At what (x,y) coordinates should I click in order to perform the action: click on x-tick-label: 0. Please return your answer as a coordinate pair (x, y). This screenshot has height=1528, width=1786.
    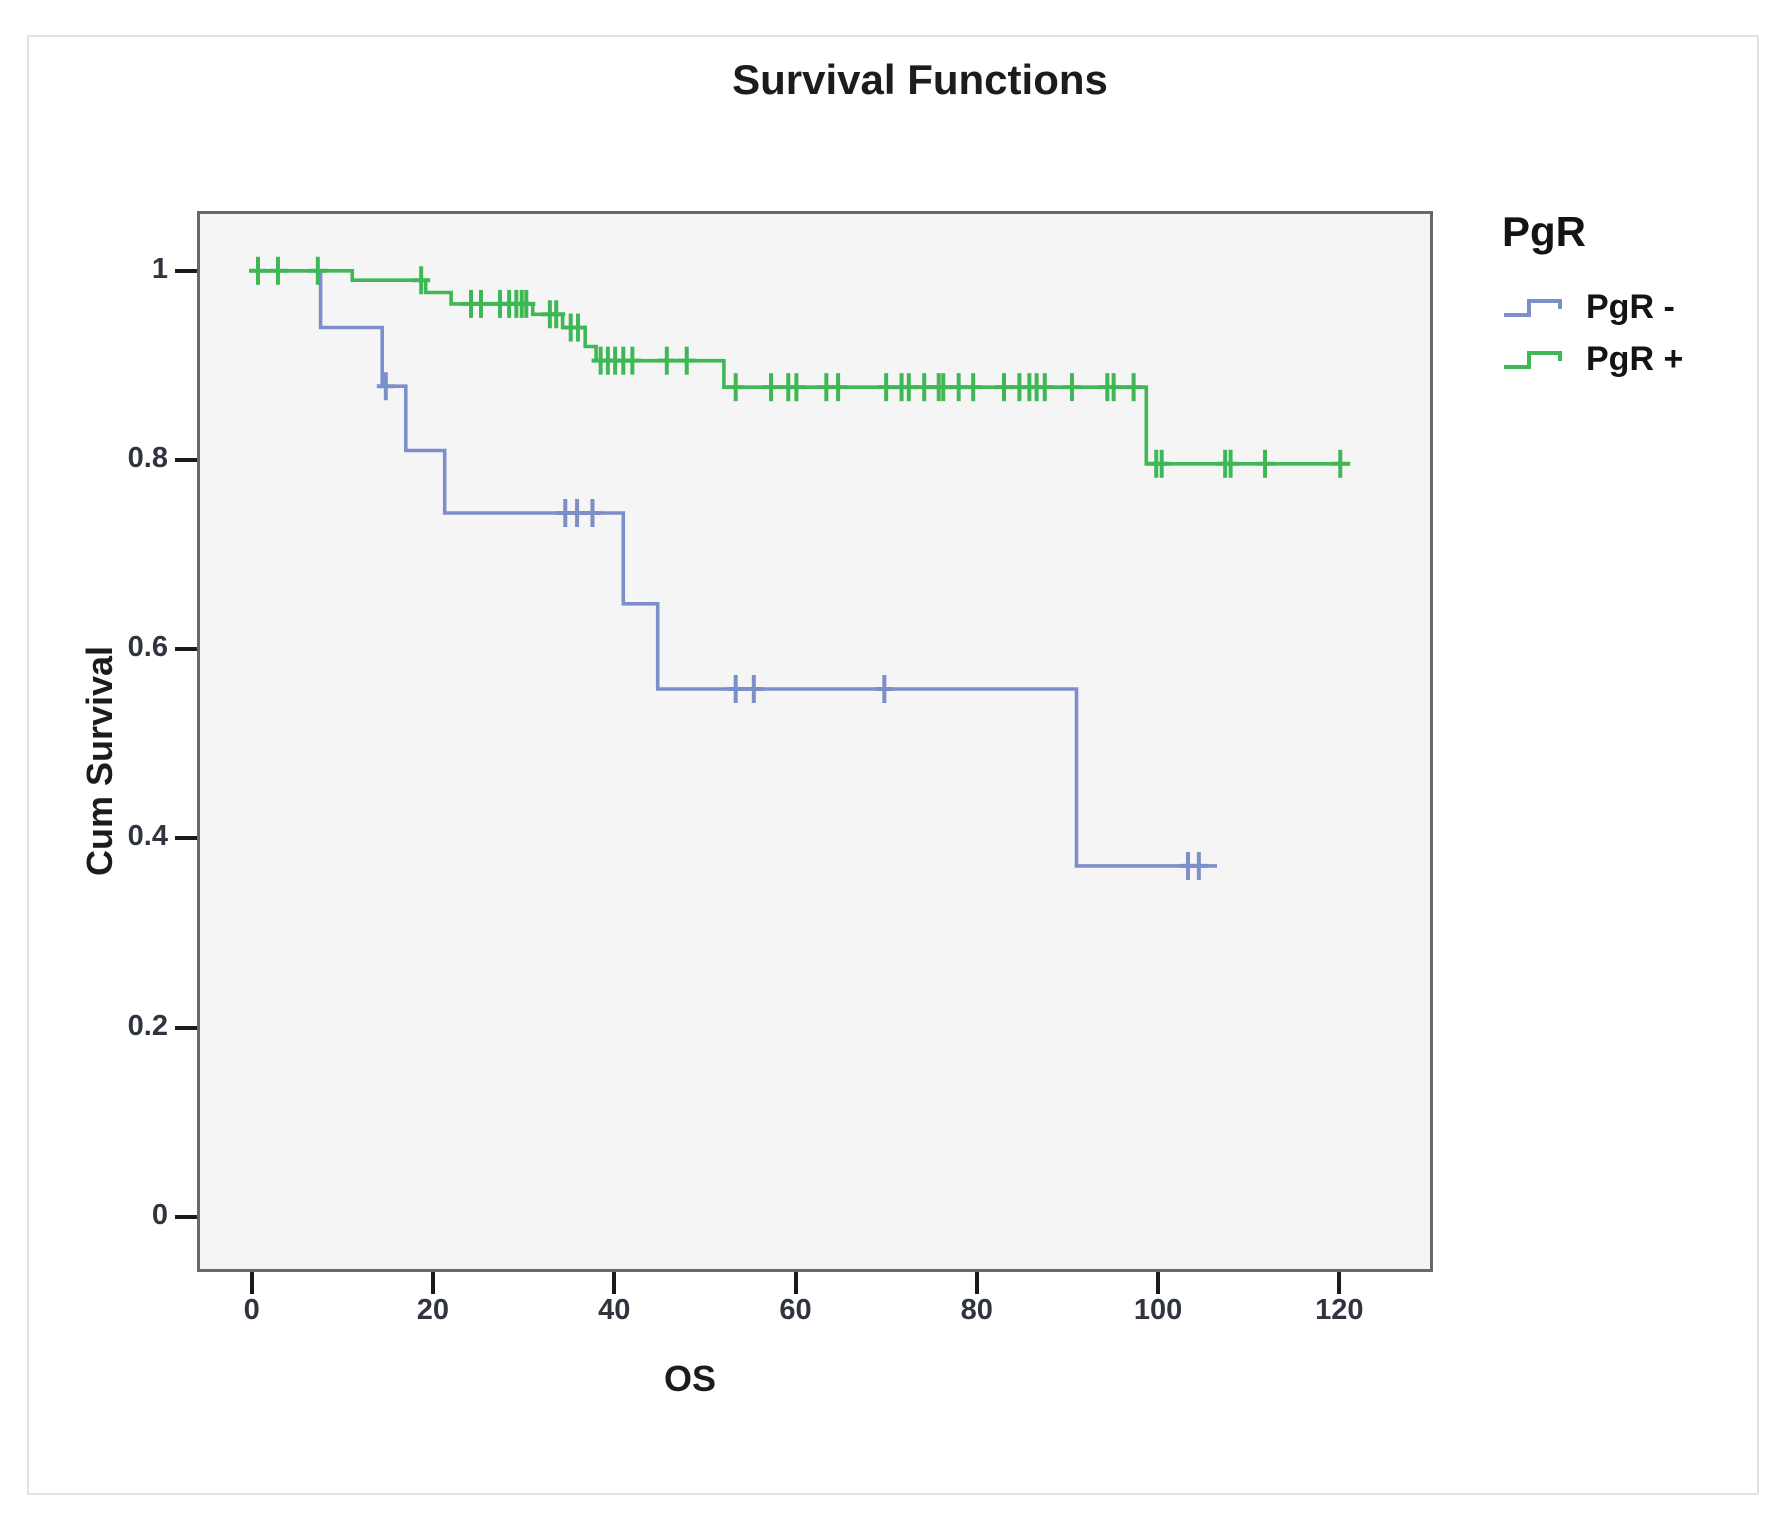
    Looking at the image, I should click on (251, 1310).